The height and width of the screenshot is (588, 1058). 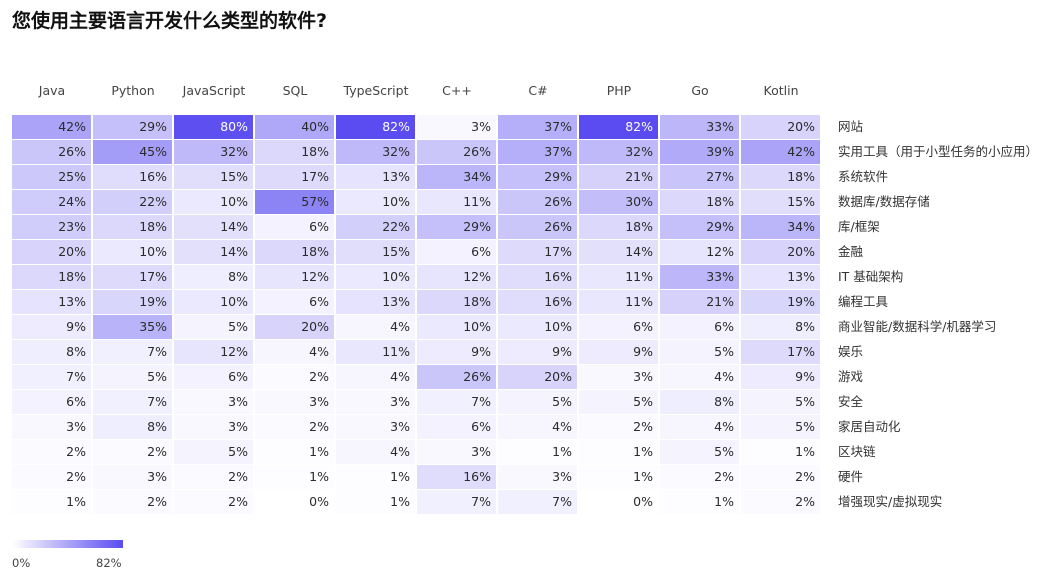 I want to click on chart-title: 您使用主要语言开发什么类型的软件?, so click(x=170, y=21).